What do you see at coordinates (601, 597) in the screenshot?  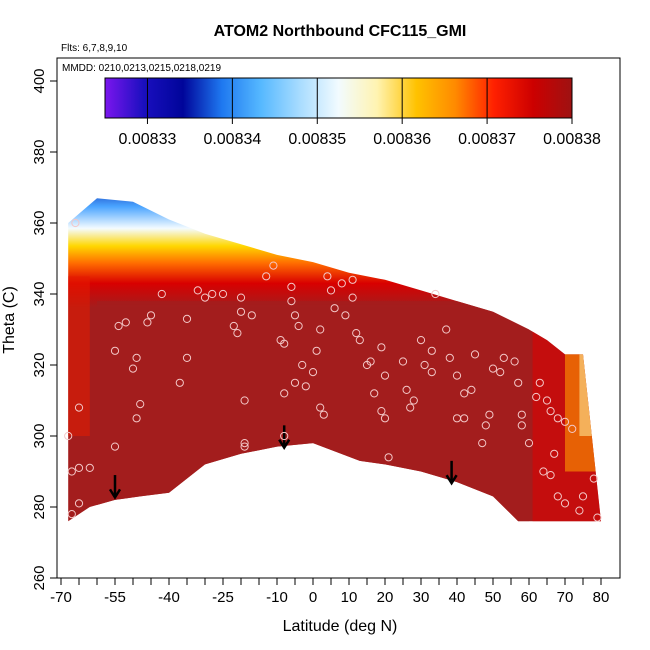 I see `x-tick-label: 80` at bounding box center [601, 597].